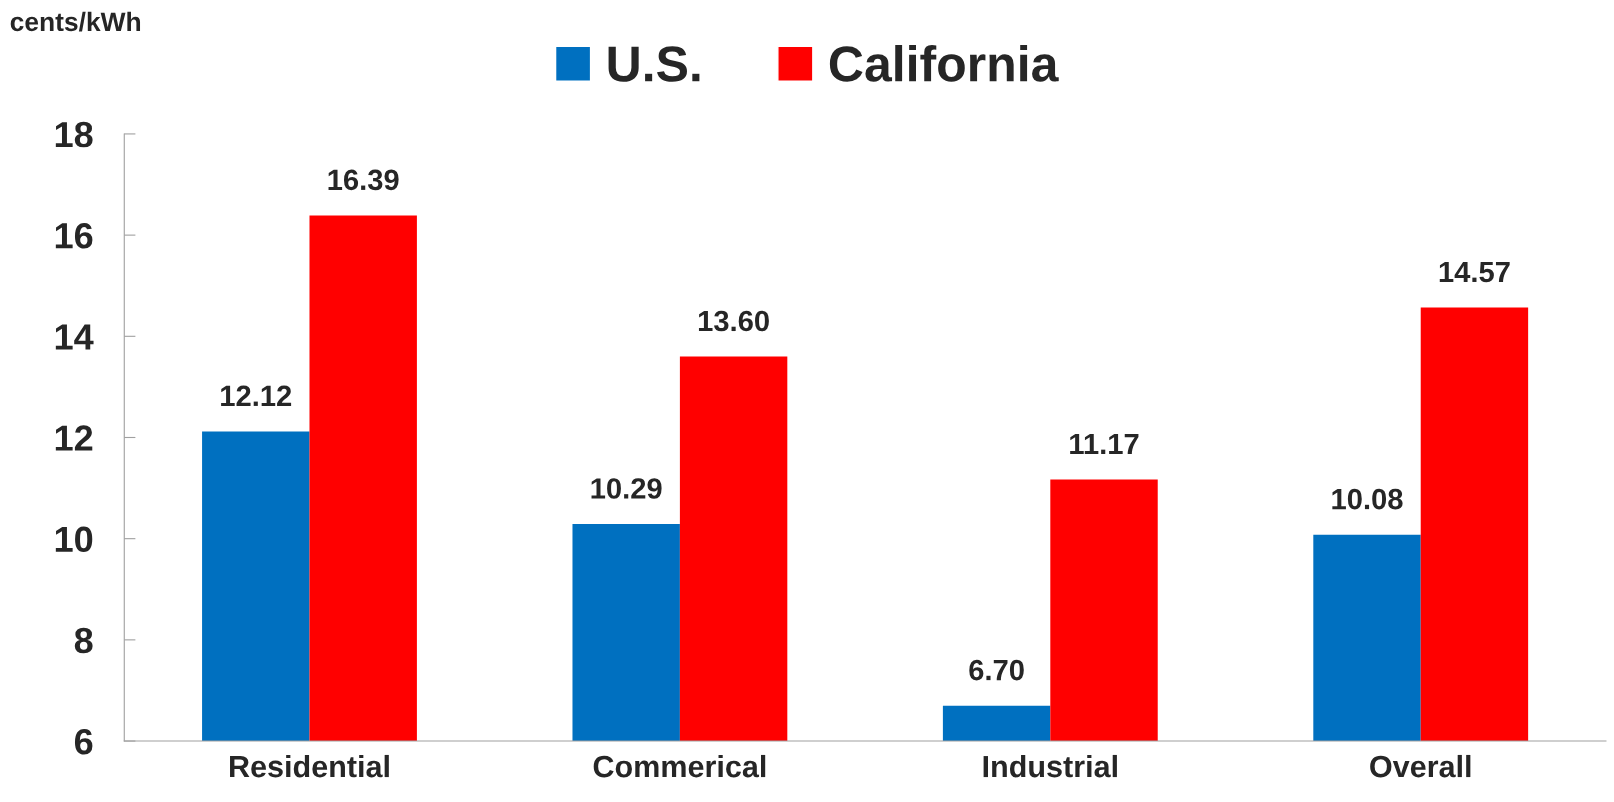 This screenshot has width=1614, height=802. What do you see at coordinates (654, 64) in the screenshot?
I see `legend-label: U.S.` at bounding box center [654, 64].